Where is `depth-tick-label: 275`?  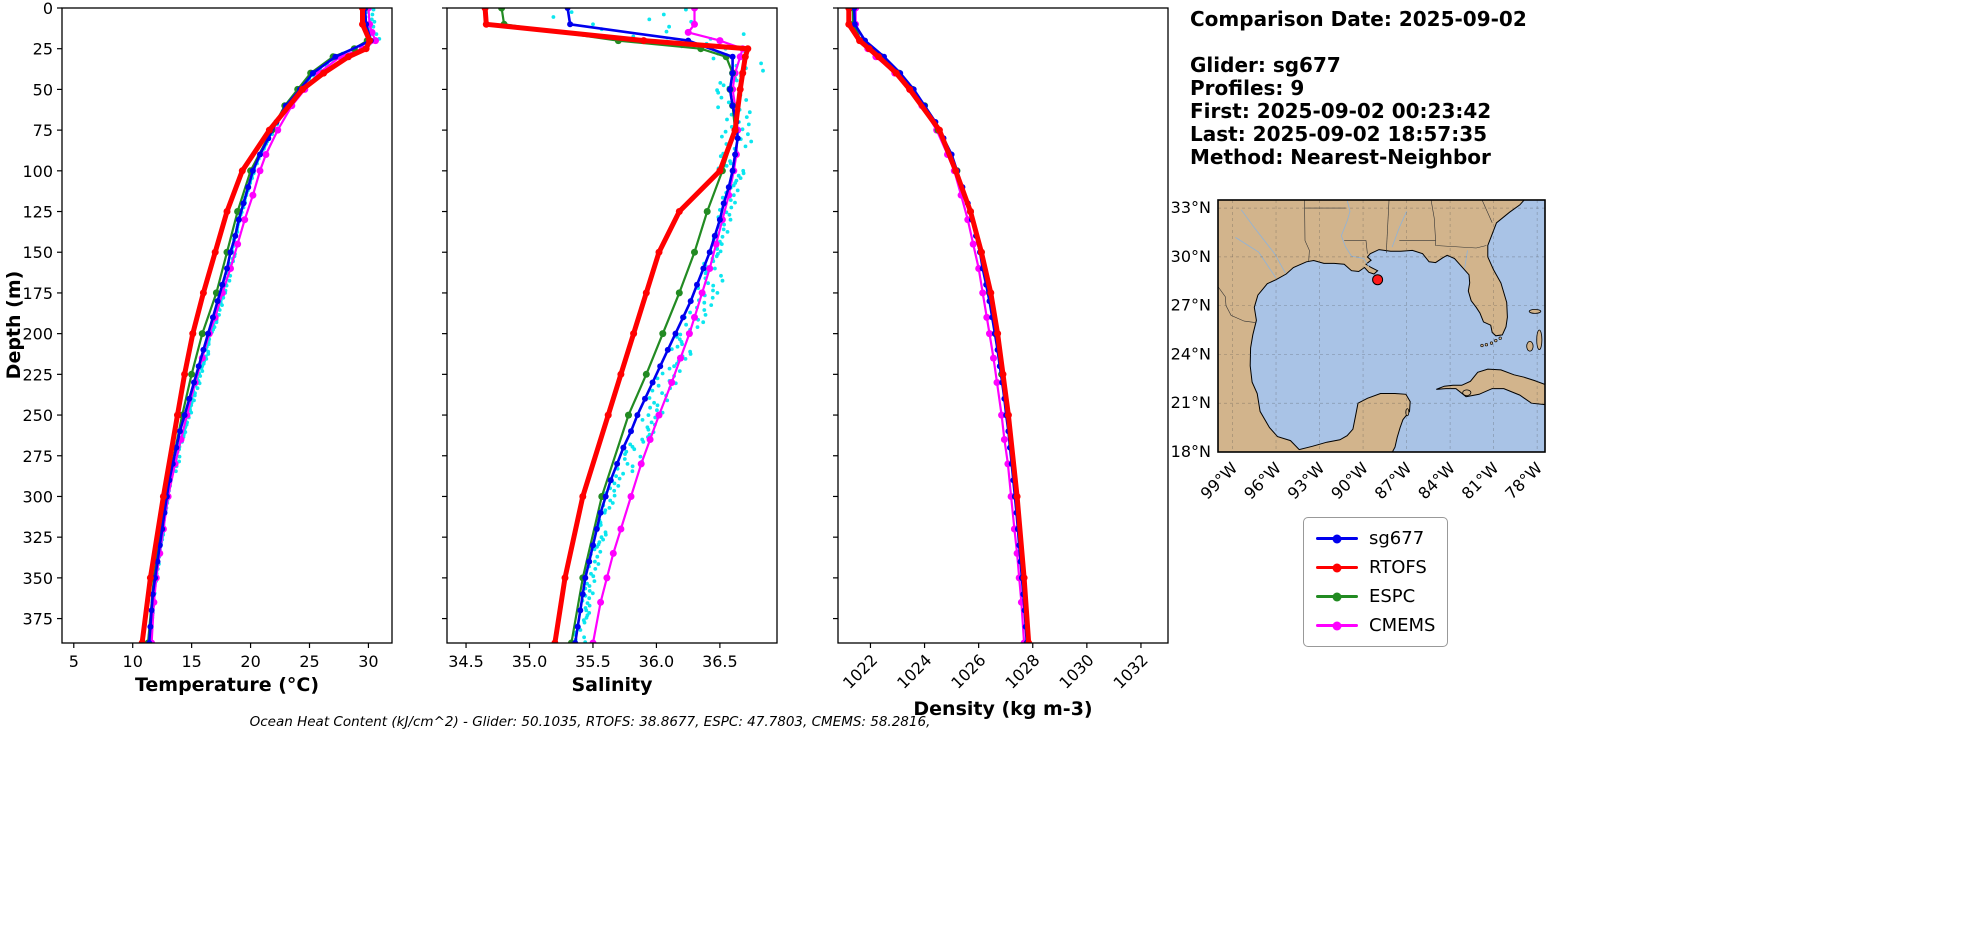
depth-tick-label: 275 is located at coordinates (37, 456).